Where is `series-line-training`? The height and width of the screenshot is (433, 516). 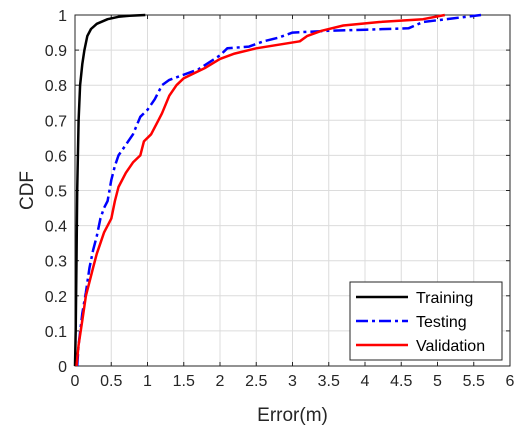 series-line-training is located at coordinates (109, 190).